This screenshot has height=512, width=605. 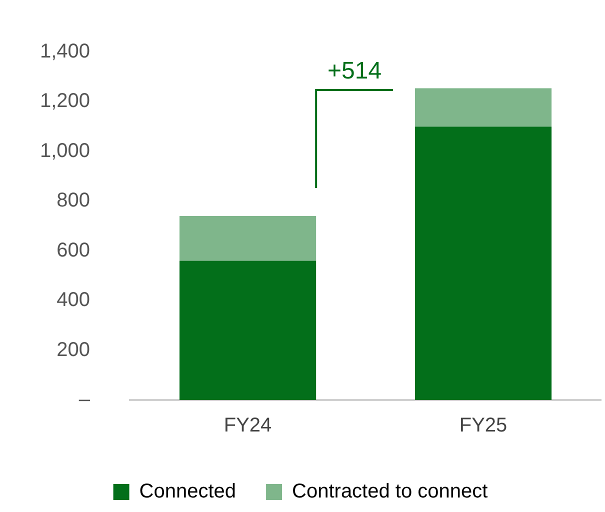 I want to click on legend-label: Contracted to connect, so click(x=390, y=491).